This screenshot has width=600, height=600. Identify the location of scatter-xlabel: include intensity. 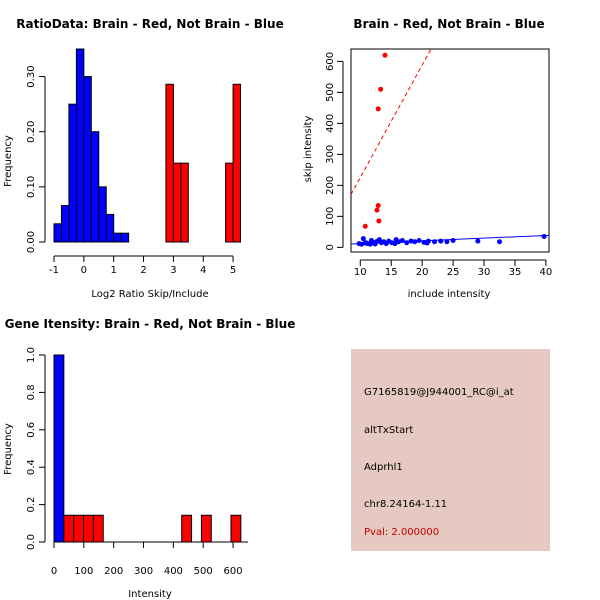
(449, 294).